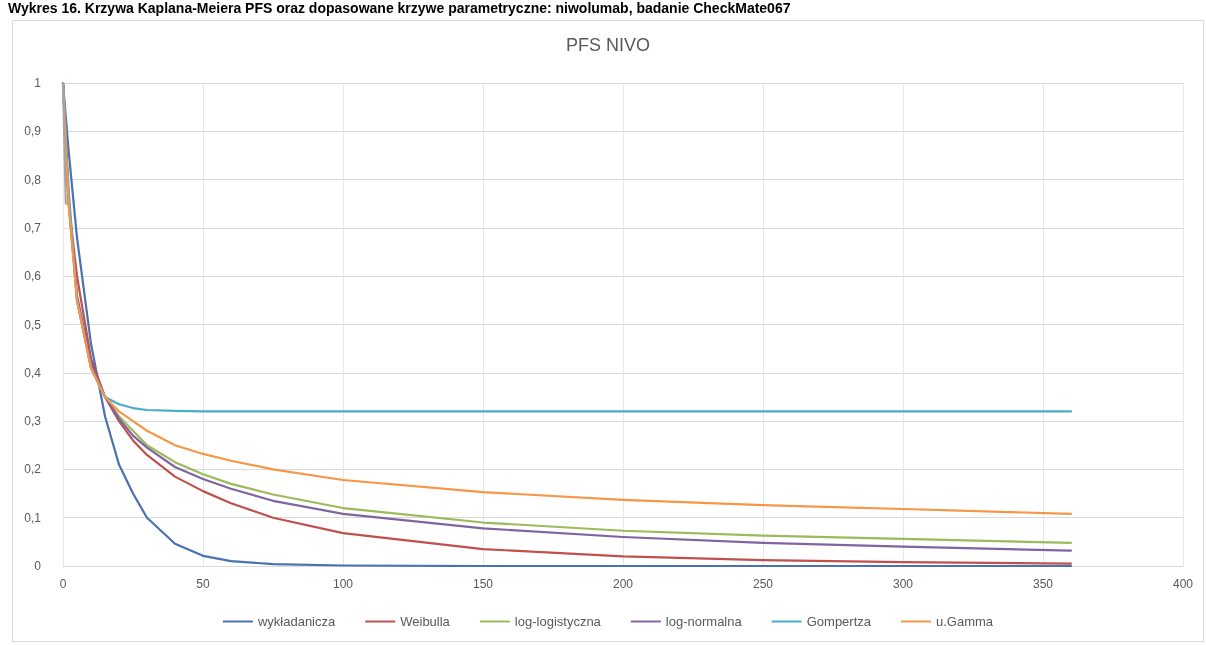 The image size is (1206, 645). Describe the element at coordinates (763, 584) in the screenshot. I see `x-tick-label: 250` at that location.